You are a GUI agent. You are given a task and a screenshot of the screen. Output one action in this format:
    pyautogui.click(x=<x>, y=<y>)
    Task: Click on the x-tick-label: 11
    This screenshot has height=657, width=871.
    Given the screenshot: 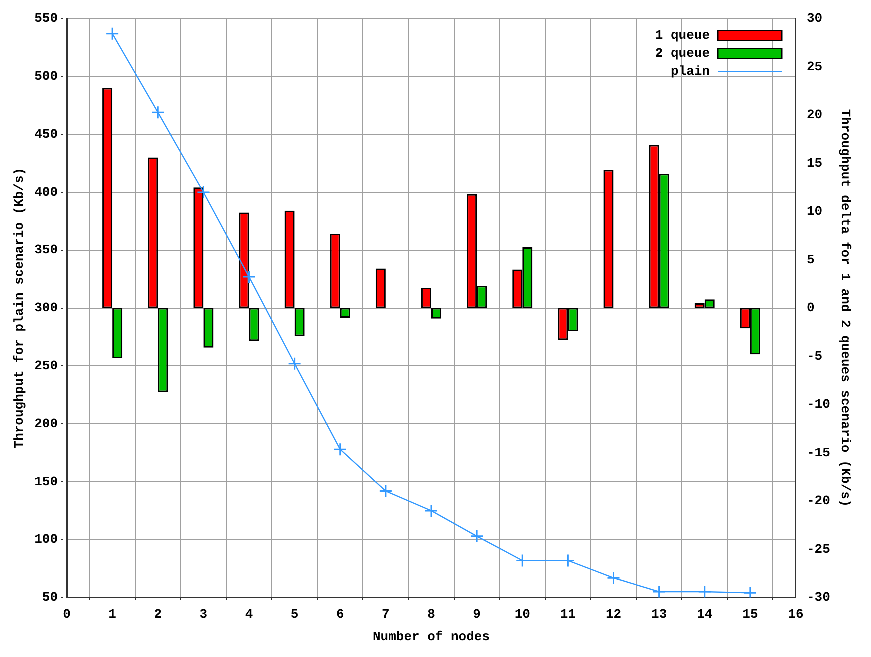 What is the action you would take?
    pyautogui.click(x=568, y=614)
    